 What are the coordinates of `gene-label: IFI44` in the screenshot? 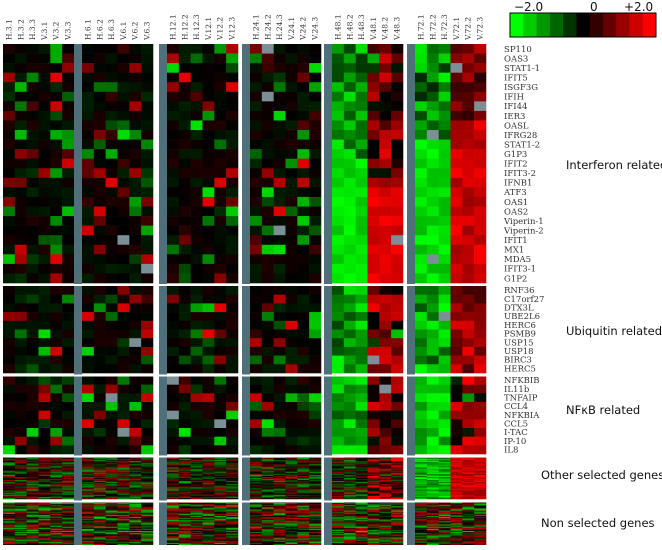 It's located at (515, 107).